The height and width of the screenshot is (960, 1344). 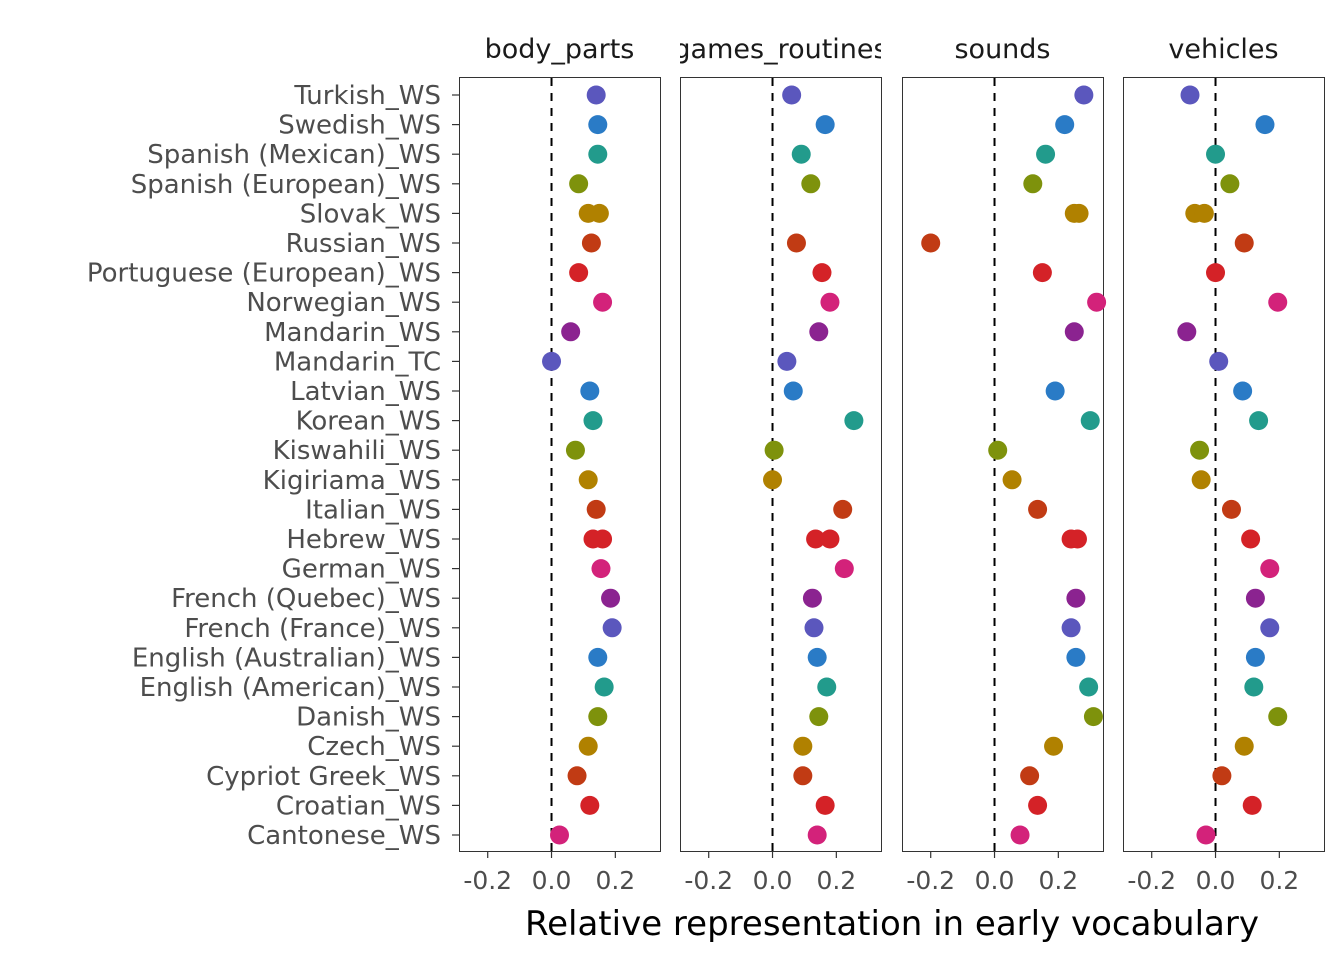 I want to click on y-tick-label: French (France)_WS, so click(x=312, y=629).